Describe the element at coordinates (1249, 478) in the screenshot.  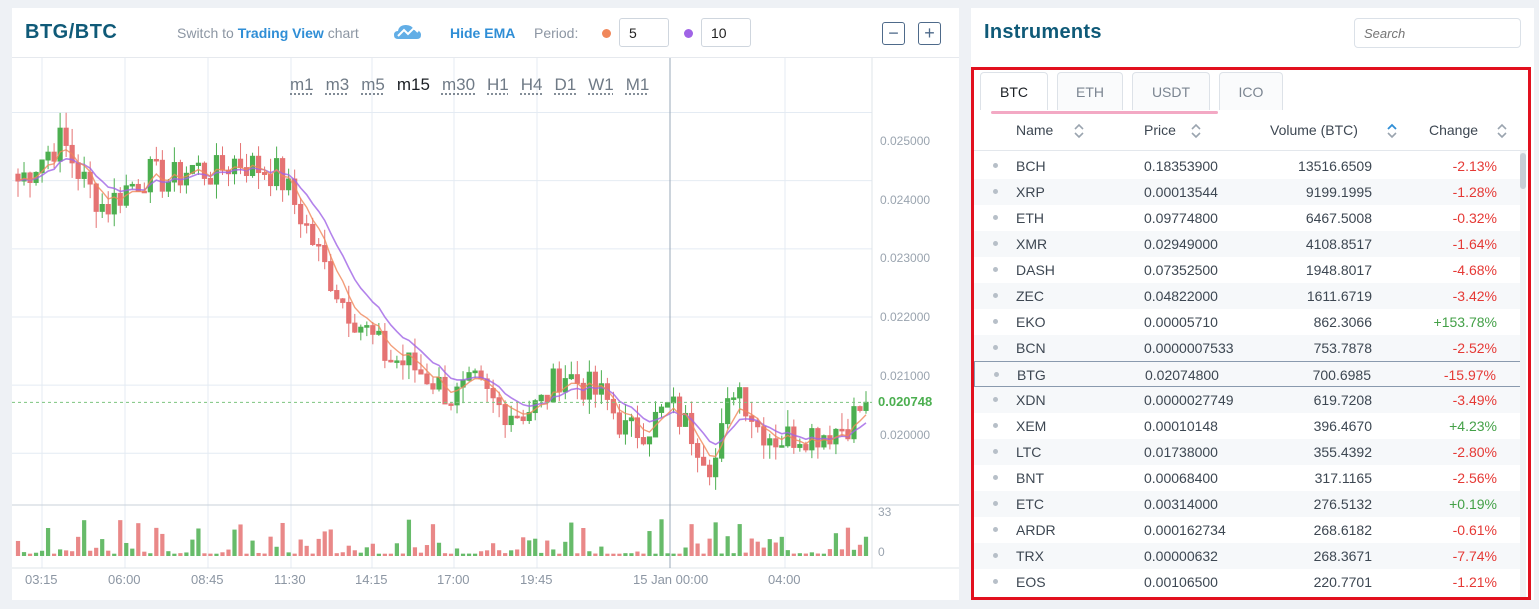
I see `instrument-row: BNT 0.00068400 317.1165 -2.56%` at that location.